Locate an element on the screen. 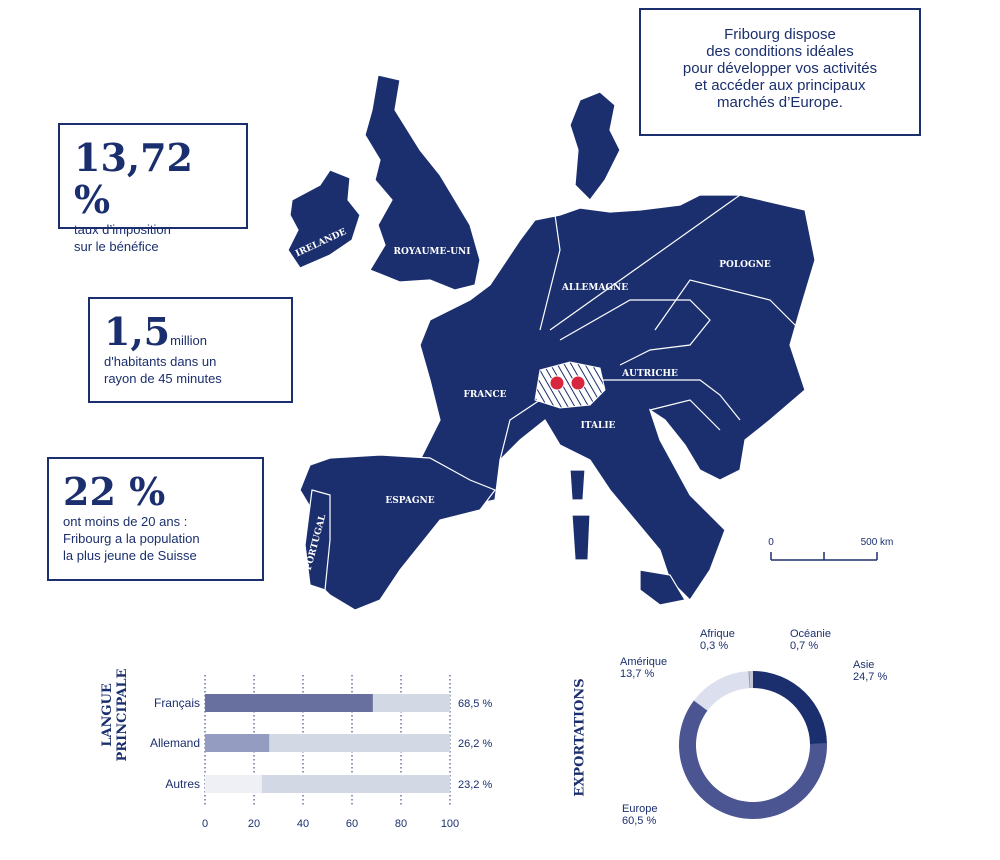 This screenshot has height=860, width=1000. stat-text: Fribourg a la population is located at coordinates (131, 538).